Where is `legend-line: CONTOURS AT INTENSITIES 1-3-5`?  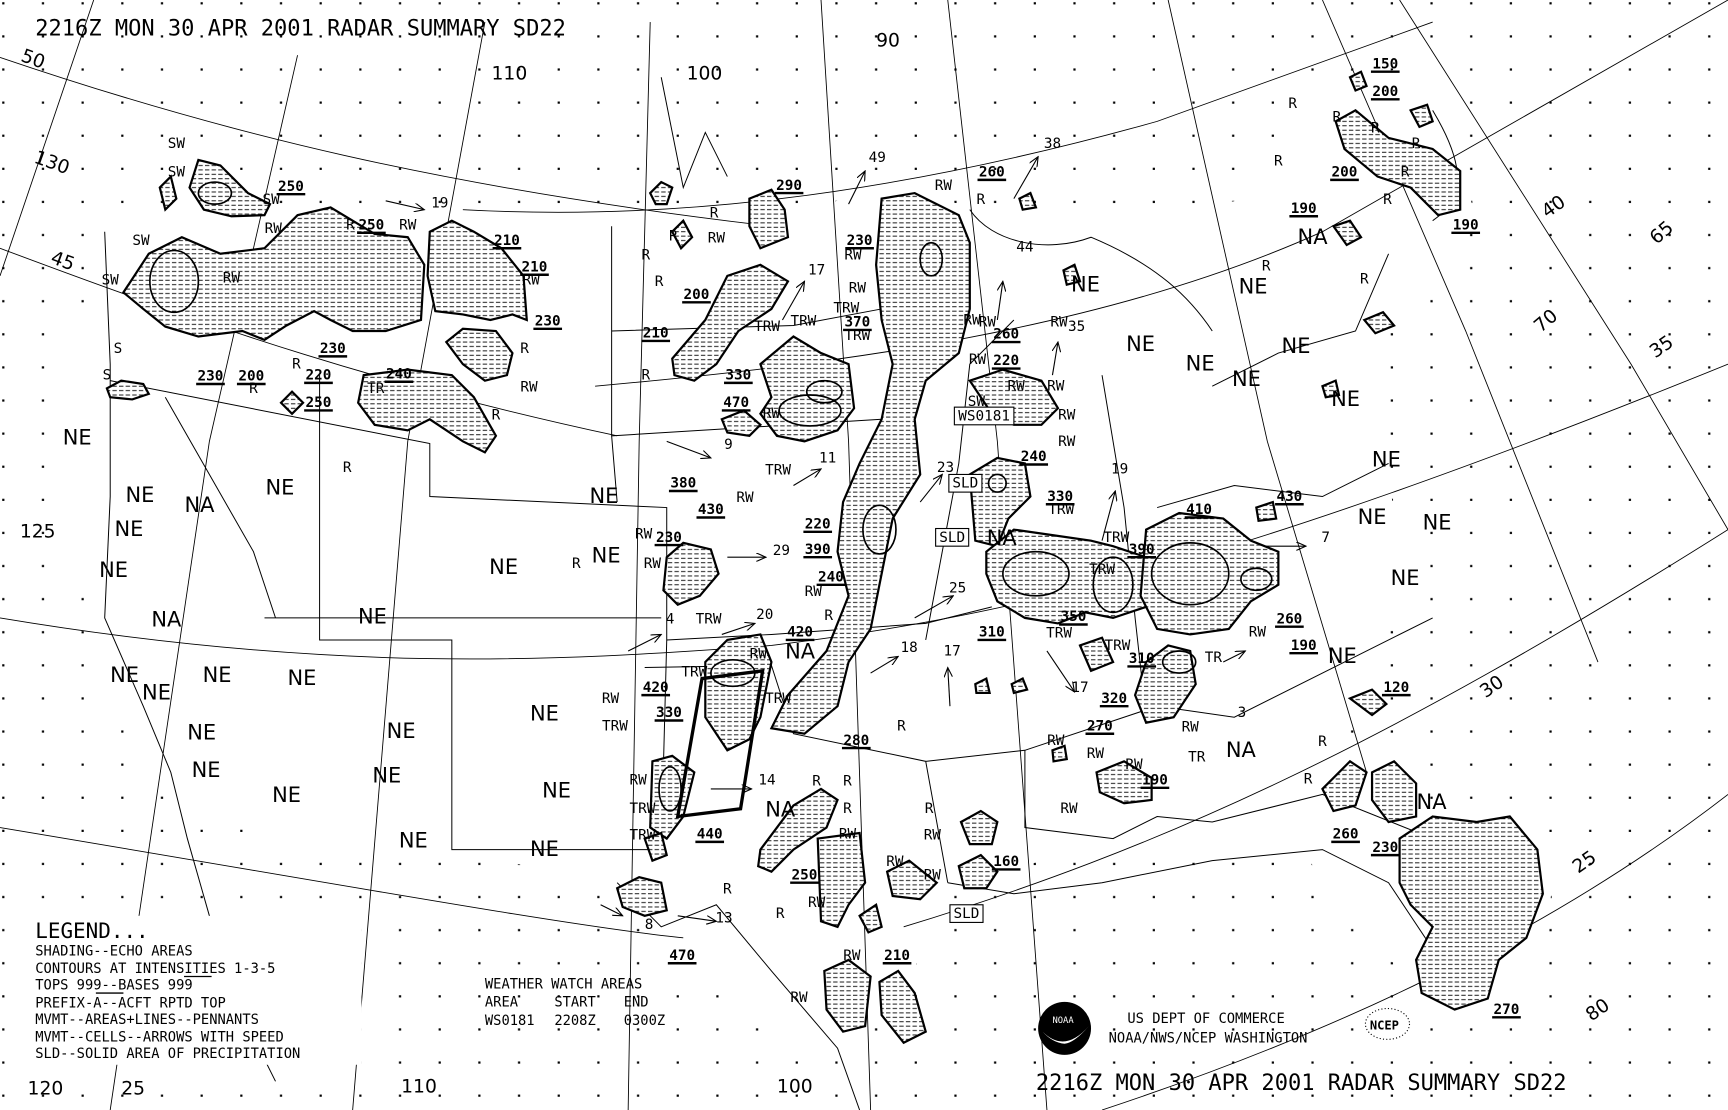
legend-line: CONTOURS AT INTENSITIES 1-3-5 is located at coordinates (155, 969).